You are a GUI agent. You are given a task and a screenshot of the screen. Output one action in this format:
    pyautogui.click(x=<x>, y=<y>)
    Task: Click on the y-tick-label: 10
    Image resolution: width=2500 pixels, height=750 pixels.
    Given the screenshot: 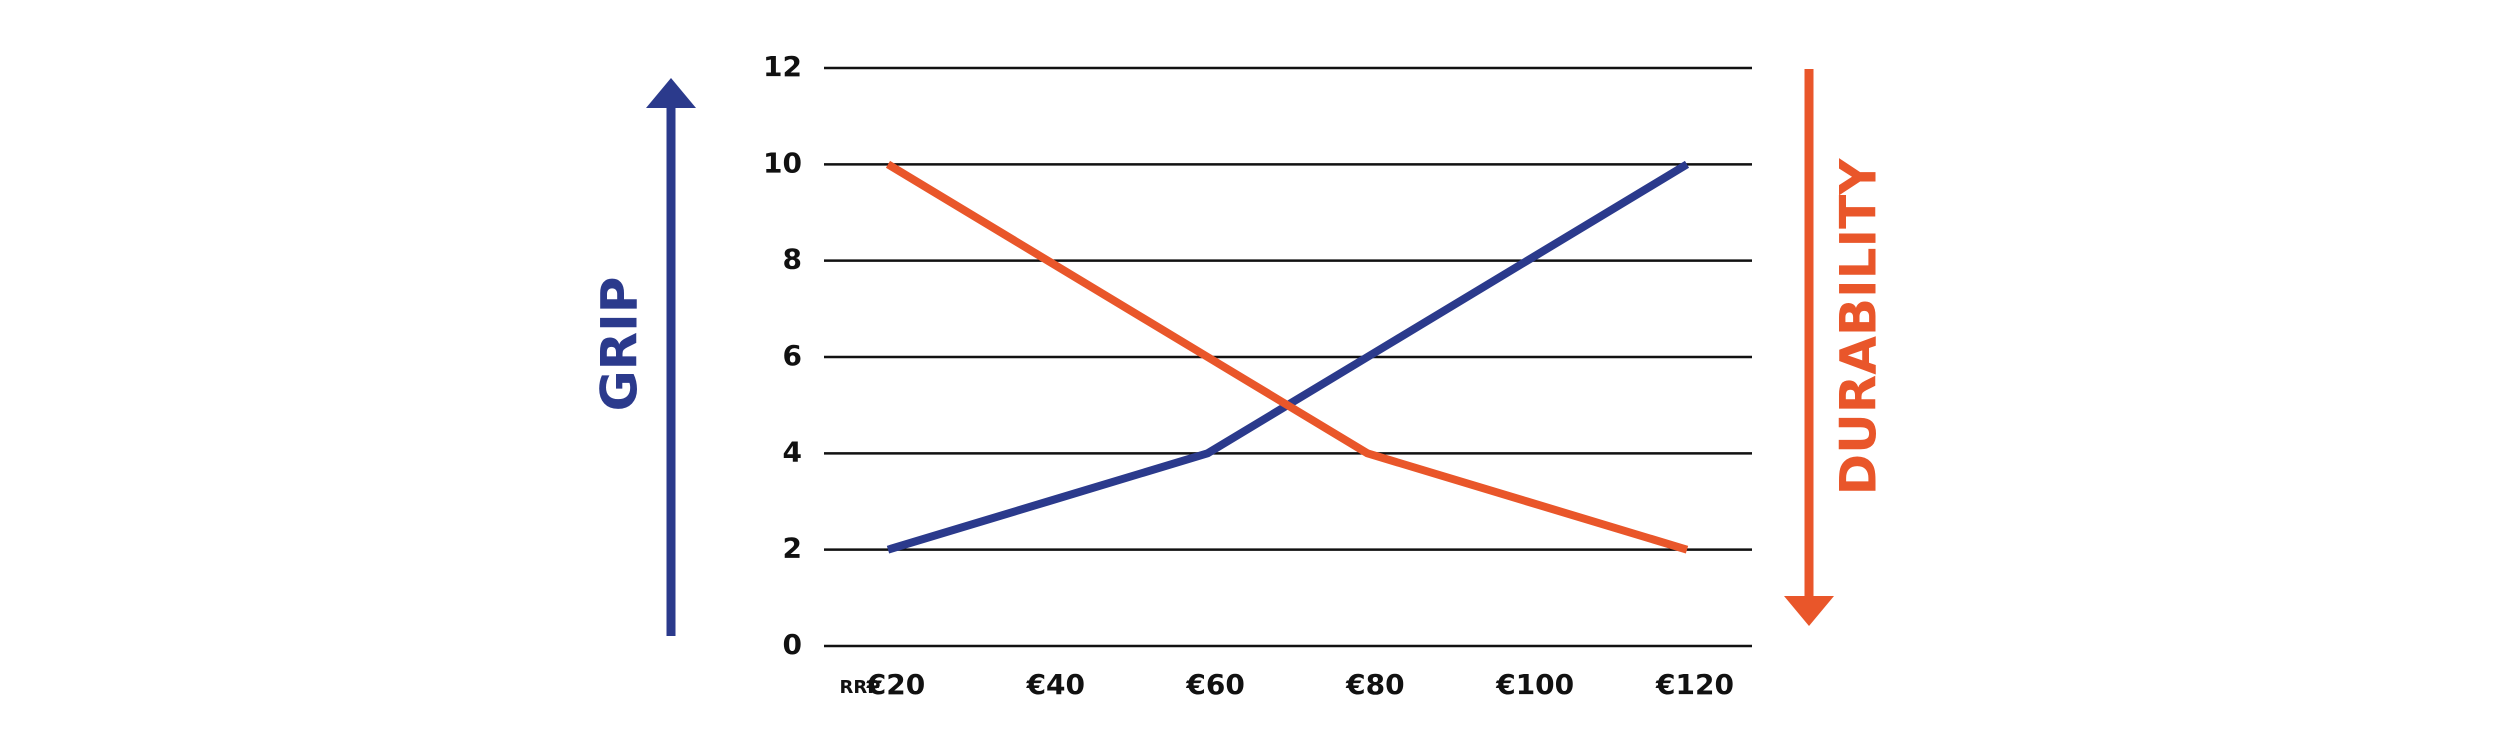 What is the action you would take?
    pyautogui.click(x=782, y=162)
    